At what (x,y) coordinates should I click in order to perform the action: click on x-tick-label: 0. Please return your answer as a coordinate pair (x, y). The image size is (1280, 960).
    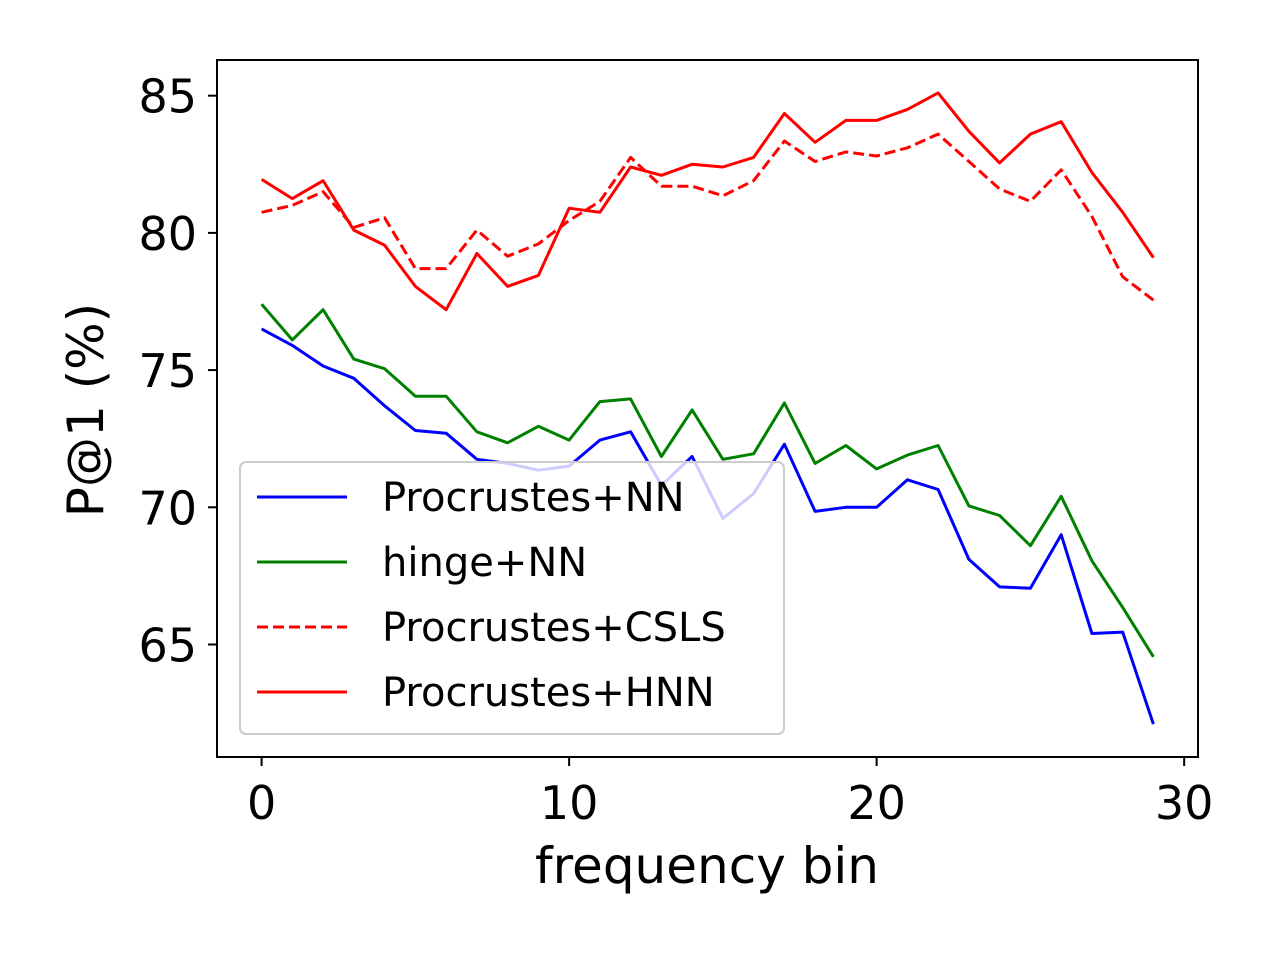
    Looking at the image, I should click on (261, 803).